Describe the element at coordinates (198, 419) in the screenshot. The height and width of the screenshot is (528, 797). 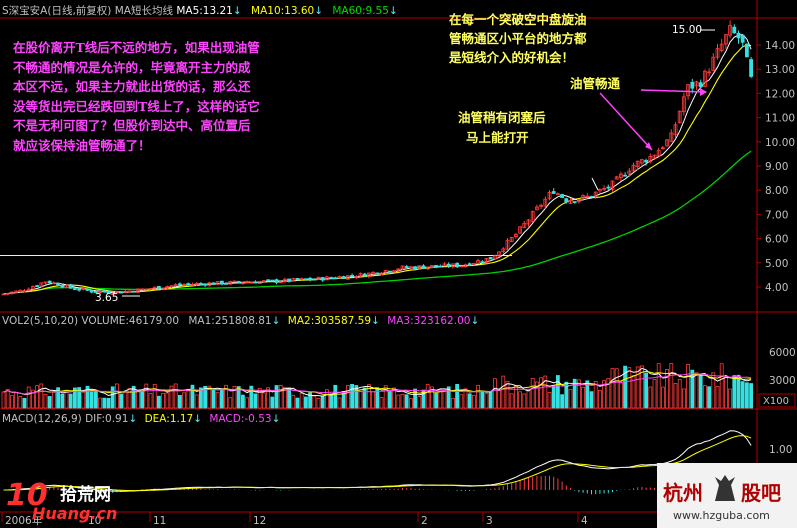
I see `macd-dea-arrow: ↓` at that location.